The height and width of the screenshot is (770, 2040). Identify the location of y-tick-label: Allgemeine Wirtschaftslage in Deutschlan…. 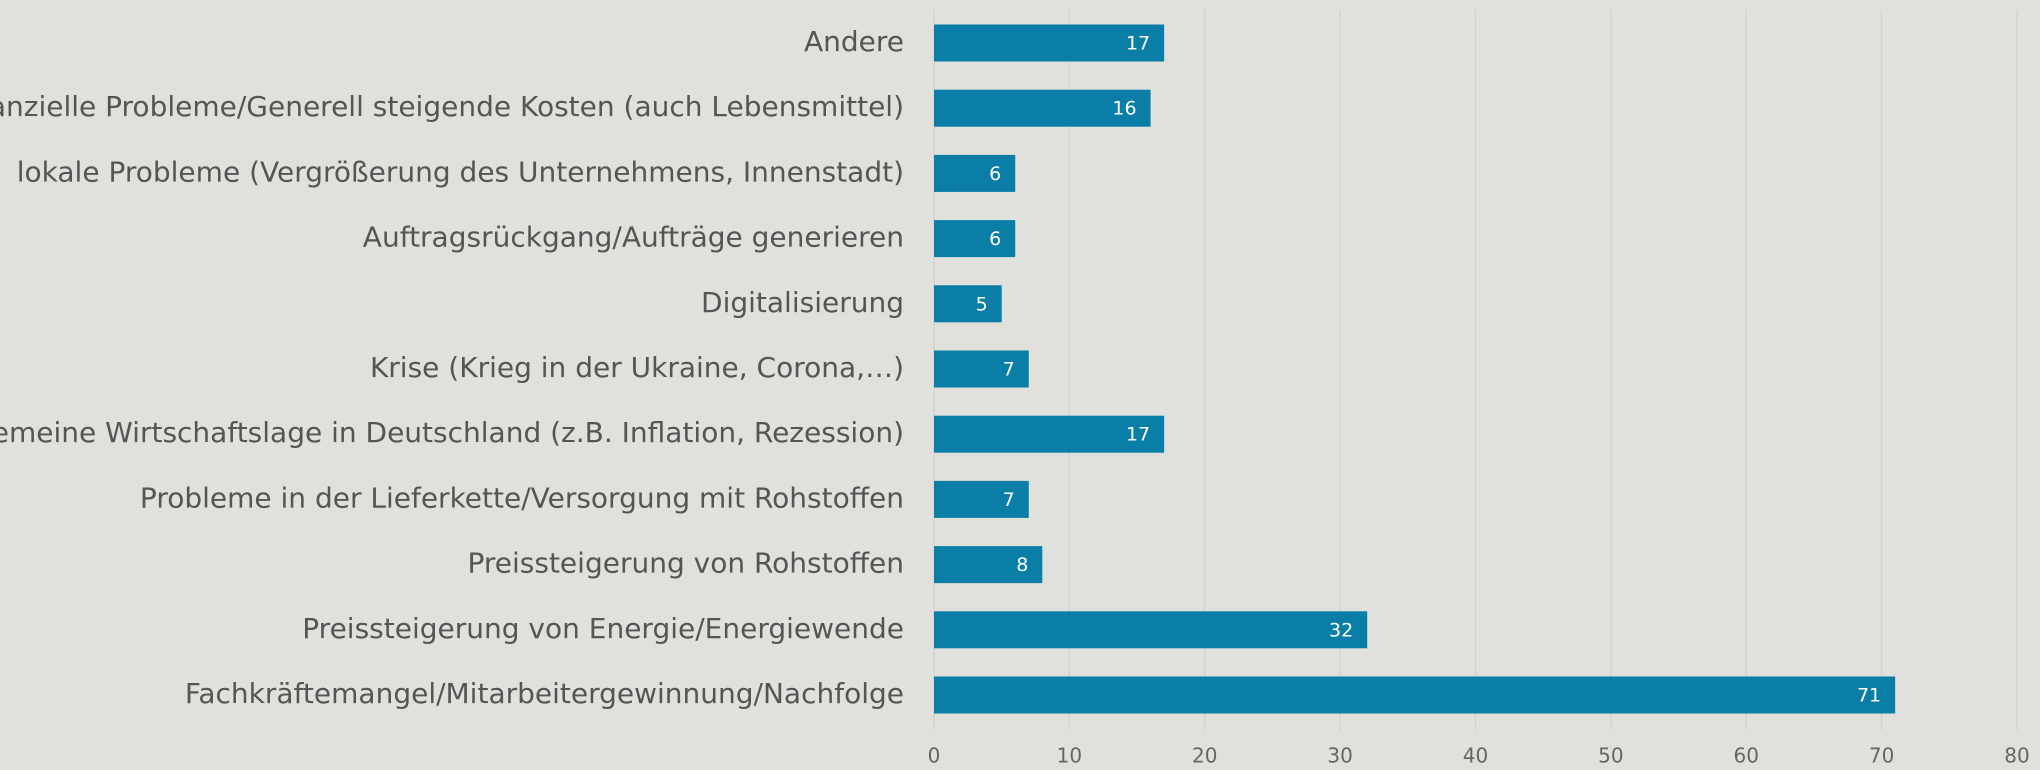
(452, 432).